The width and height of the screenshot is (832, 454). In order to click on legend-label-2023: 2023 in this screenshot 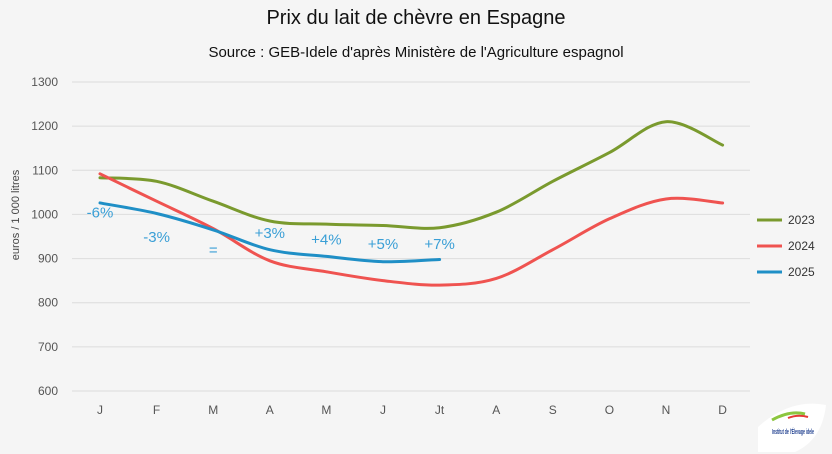, I will do `click(801, 220)`.